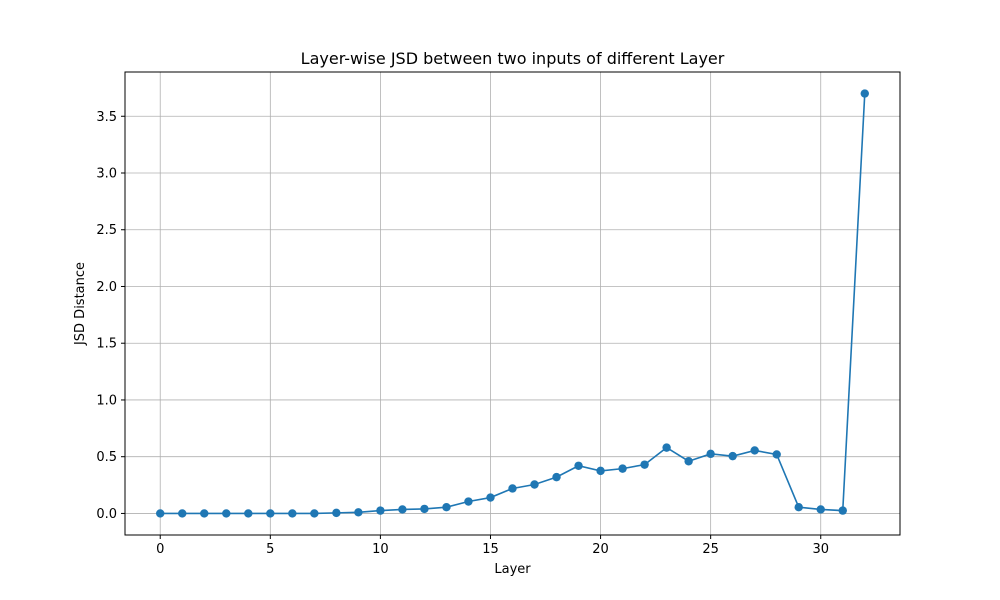 The width and height of the screenshot is (1000, 600). Describe the element at coordinates (106, 514) in the screenshot. I see `y-tick-label: 0.0` at that location.